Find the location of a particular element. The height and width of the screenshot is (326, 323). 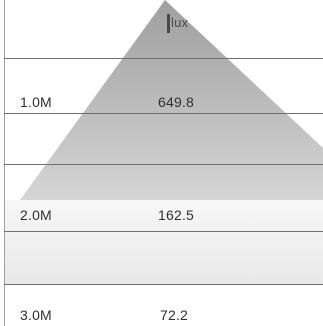

unit-marker is located at coordinates (168, 23).